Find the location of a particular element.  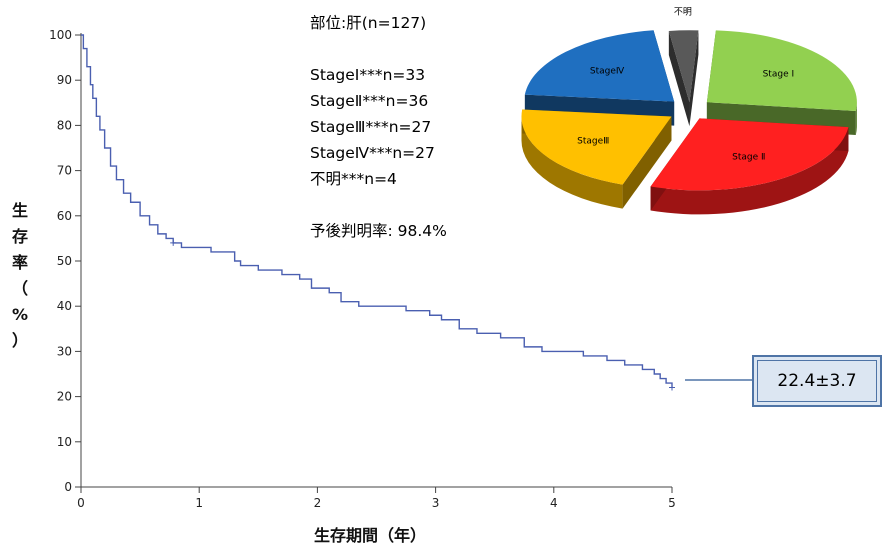

x-axis-title: 生存期間（年） is located at coordinates (370, 535).